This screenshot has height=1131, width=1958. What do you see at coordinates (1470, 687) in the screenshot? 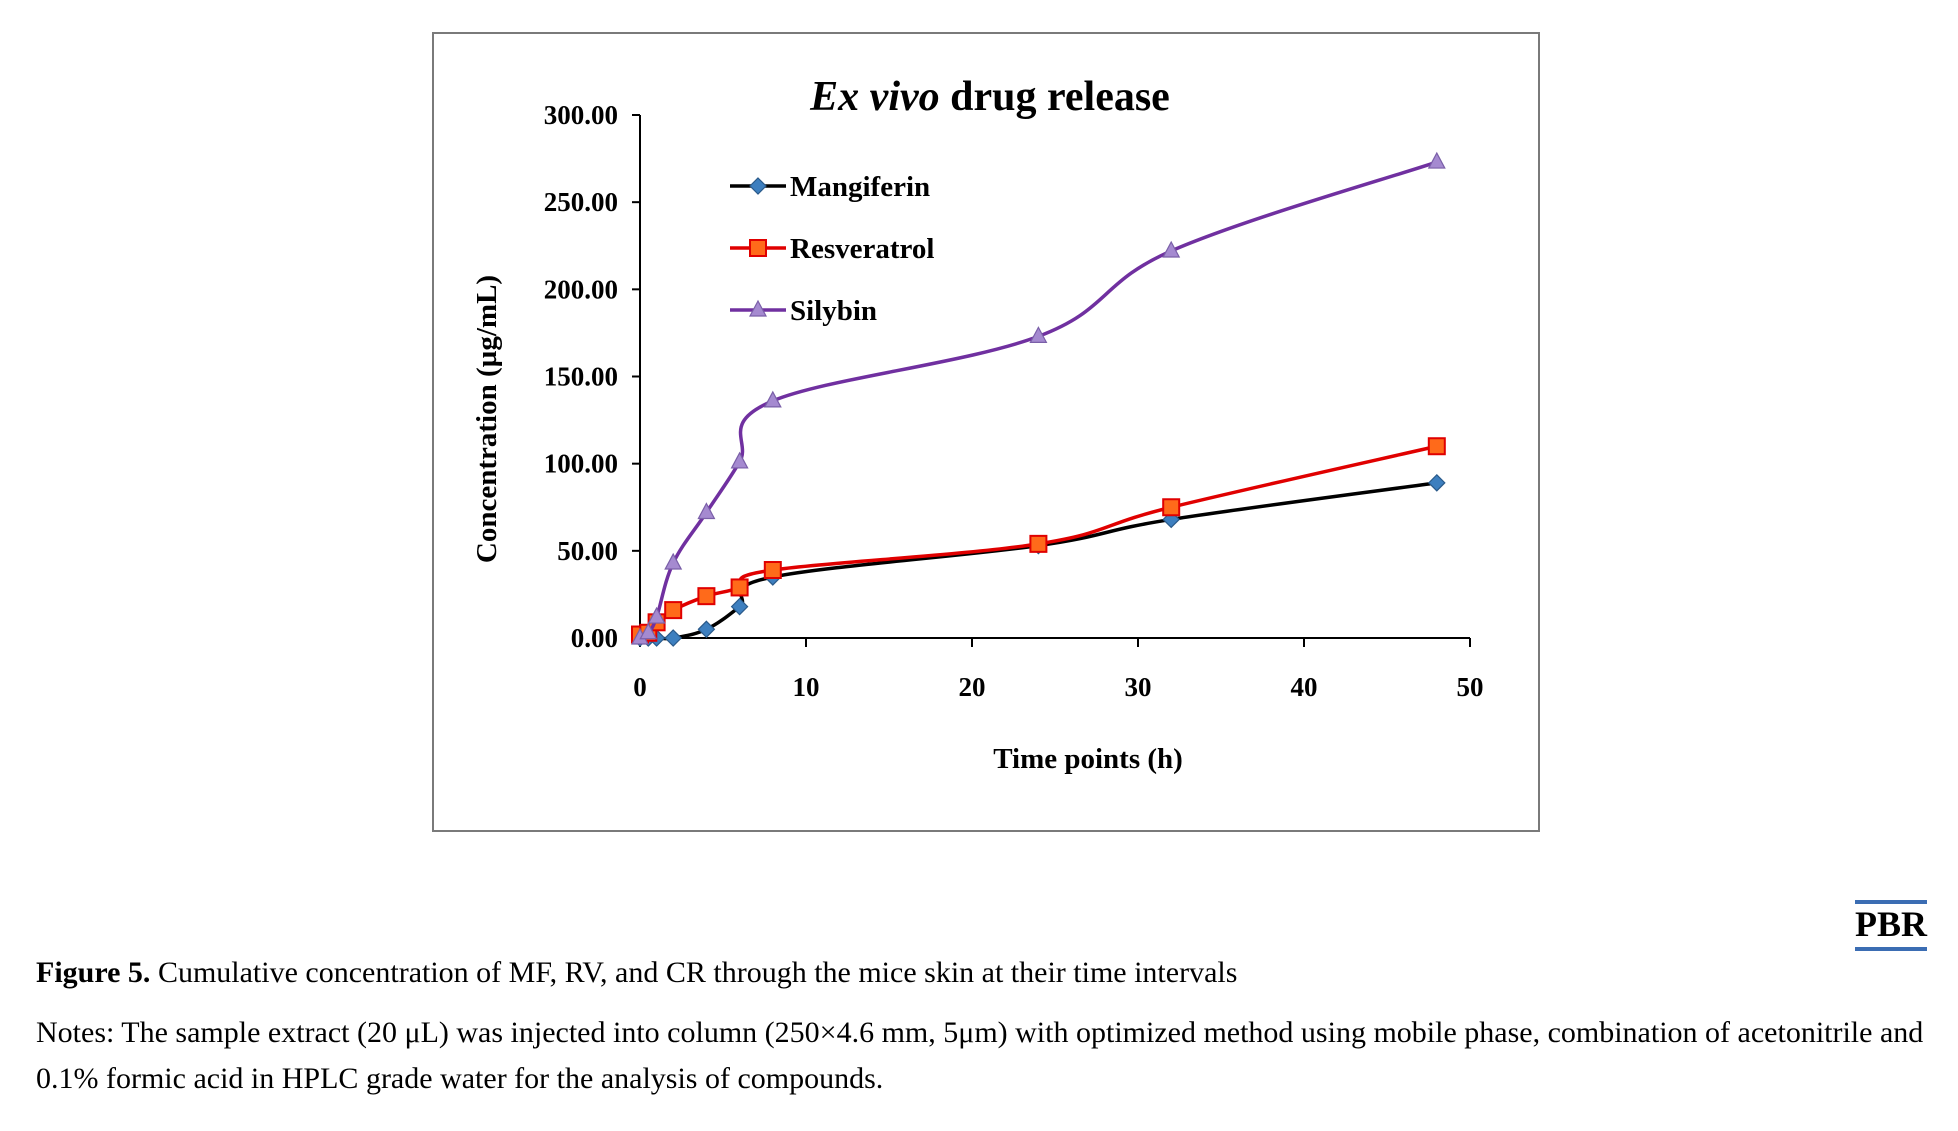
I see `x-tick-label: 50` at bounding box center [1470, 687].